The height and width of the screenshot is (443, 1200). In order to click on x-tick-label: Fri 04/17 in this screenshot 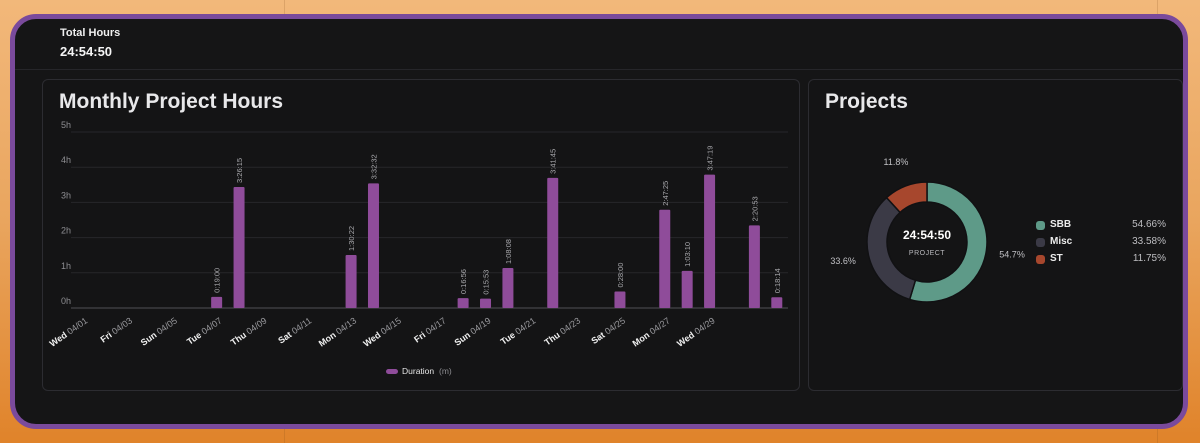, I will do `click(430, 329)`.